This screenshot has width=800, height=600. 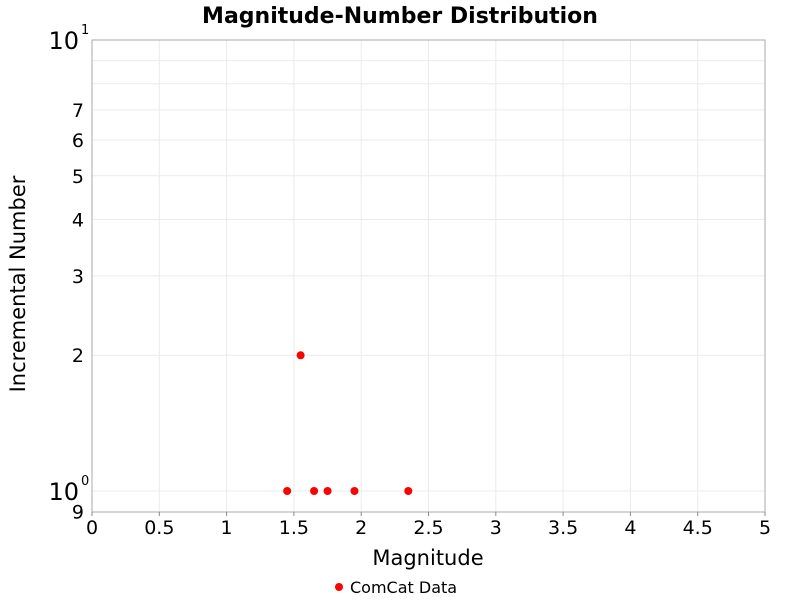 I want to click on data-points, so click(x=348, y=423).